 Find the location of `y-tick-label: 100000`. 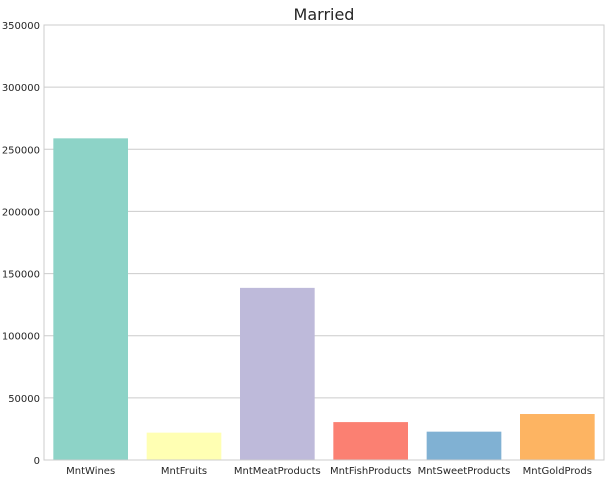

y-tick-label: 100000 is located at coordinates (21, 337).